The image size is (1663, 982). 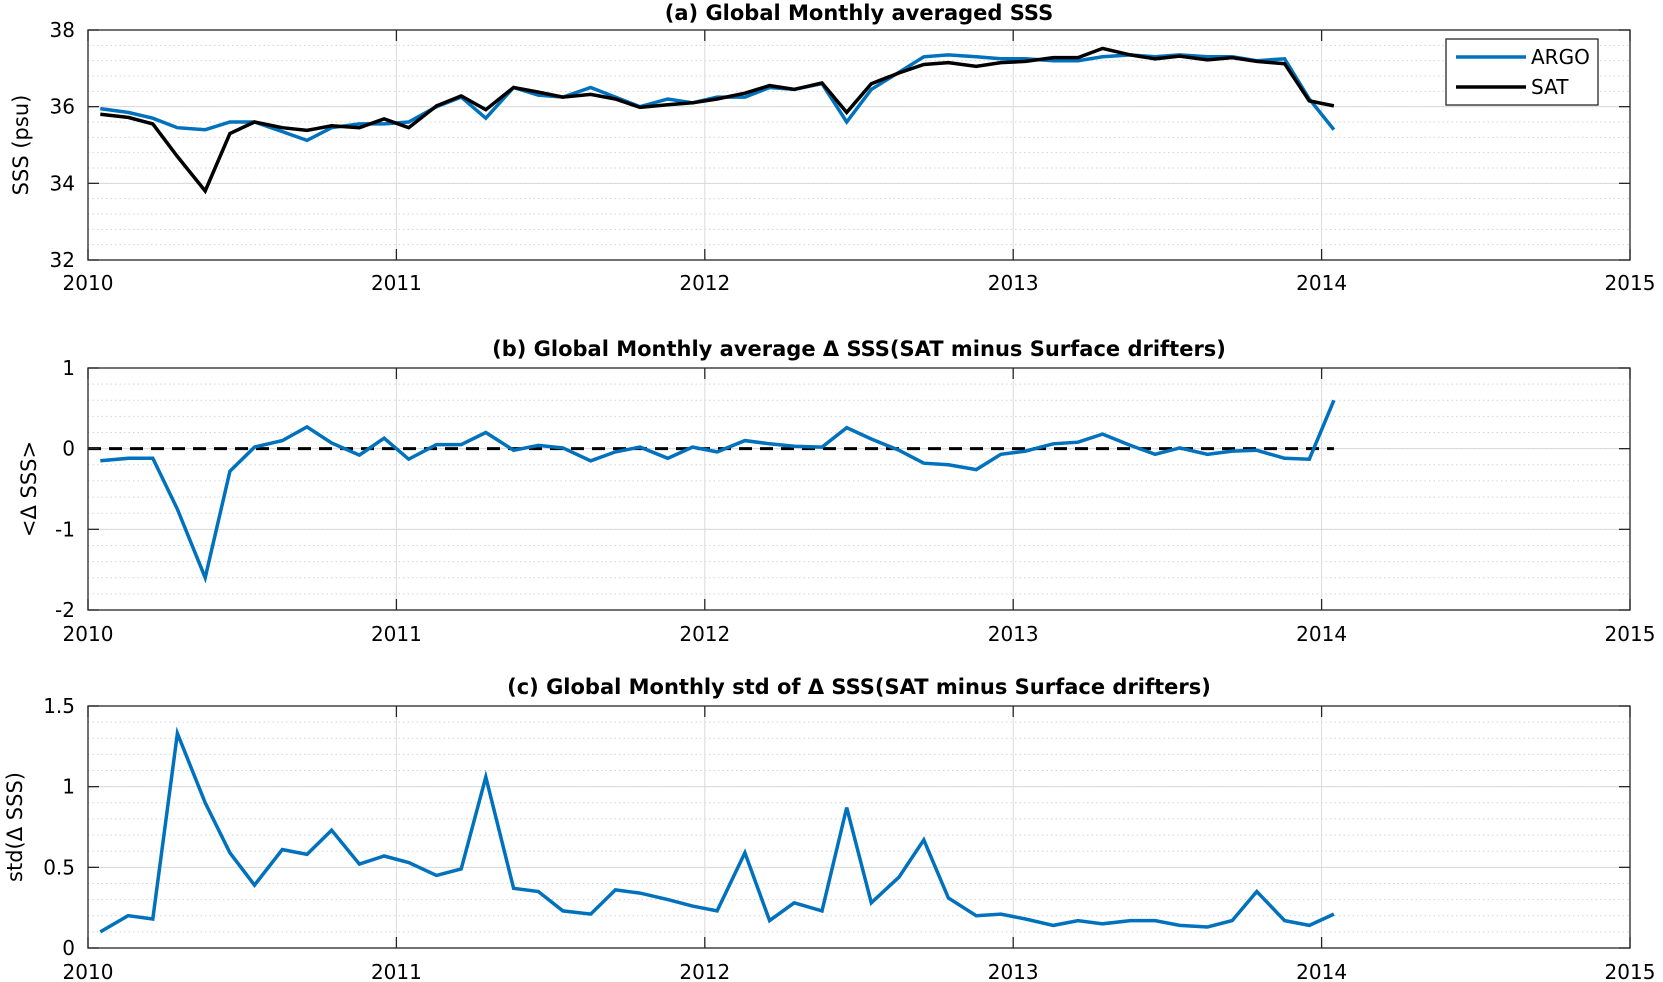 I want to click on series-line-sat, so click(x=717, y=120).